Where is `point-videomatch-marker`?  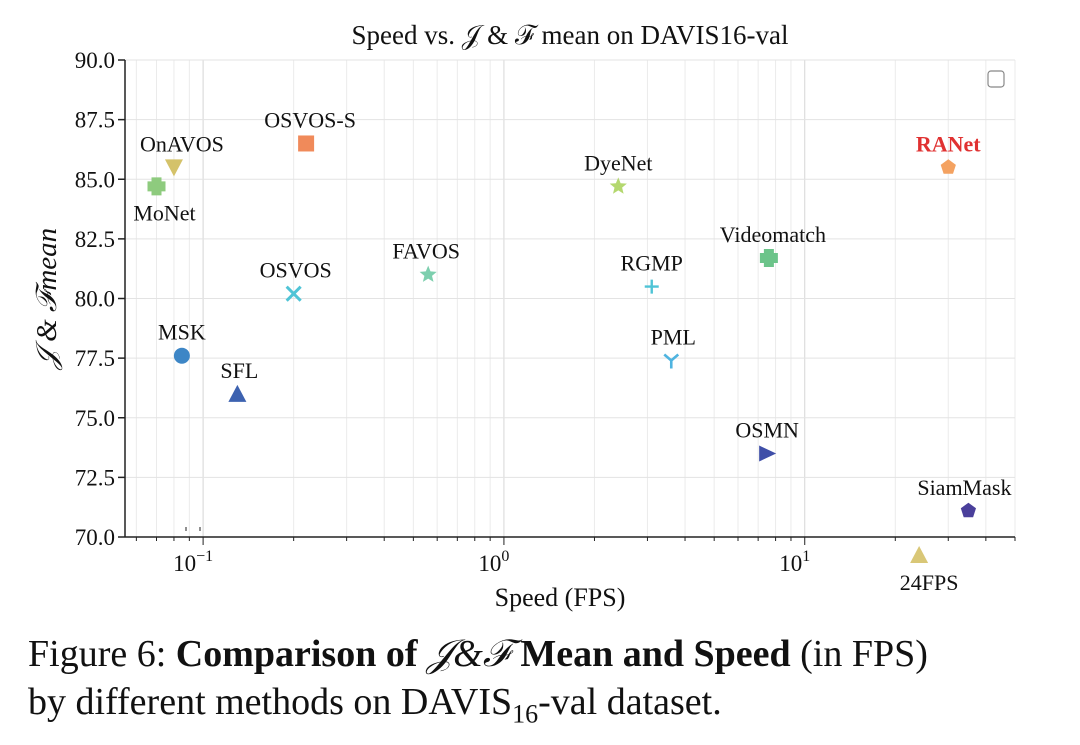
point-videomatch-marker is located at coordinates (768, 257).